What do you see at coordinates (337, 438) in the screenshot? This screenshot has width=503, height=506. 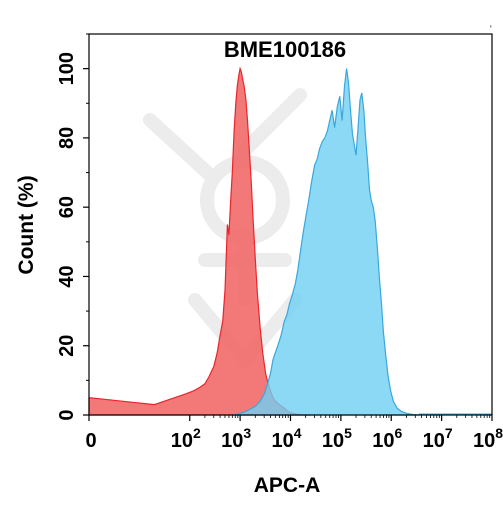 I see `x-tick-label: 10⁵` at bounding box center [337, 438].